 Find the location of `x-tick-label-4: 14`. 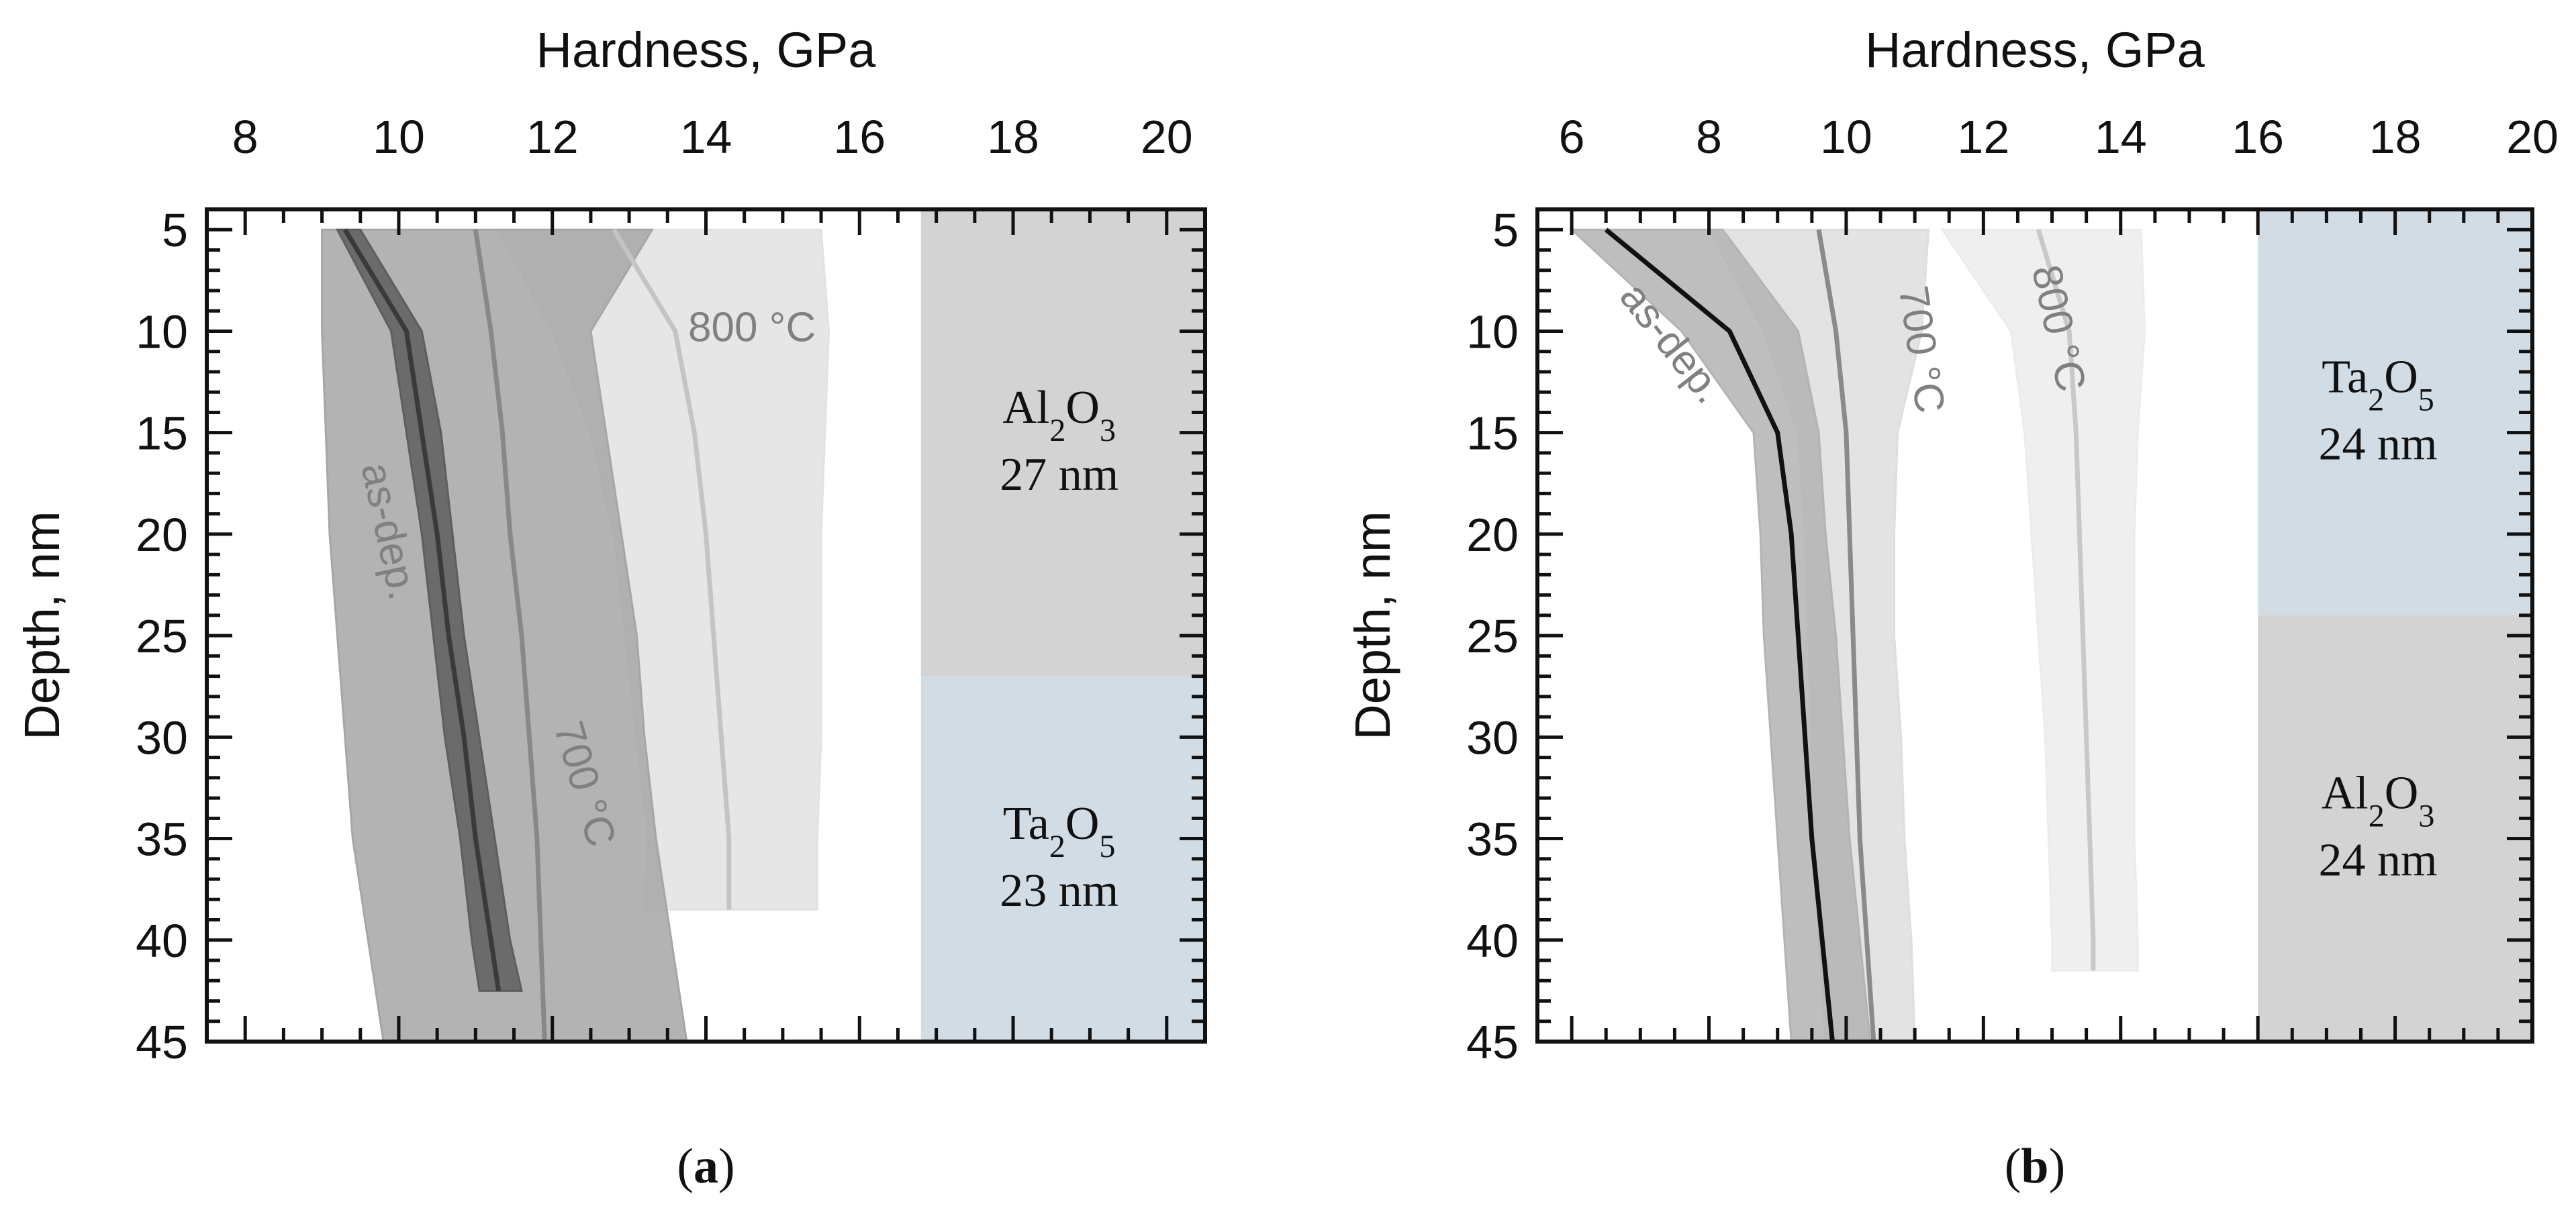

x-tick-label-4: 14 is located at coordinates (2121, 137).